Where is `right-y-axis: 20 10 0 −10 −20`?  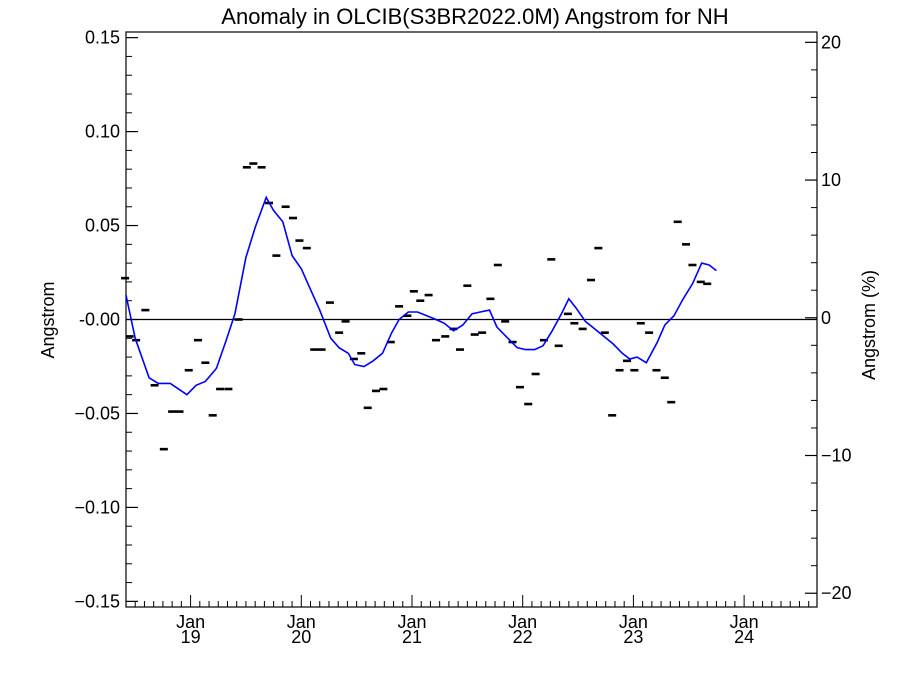
right-y-axis: 20 10 0 −10 −20 is located at coordinates (828, 317).